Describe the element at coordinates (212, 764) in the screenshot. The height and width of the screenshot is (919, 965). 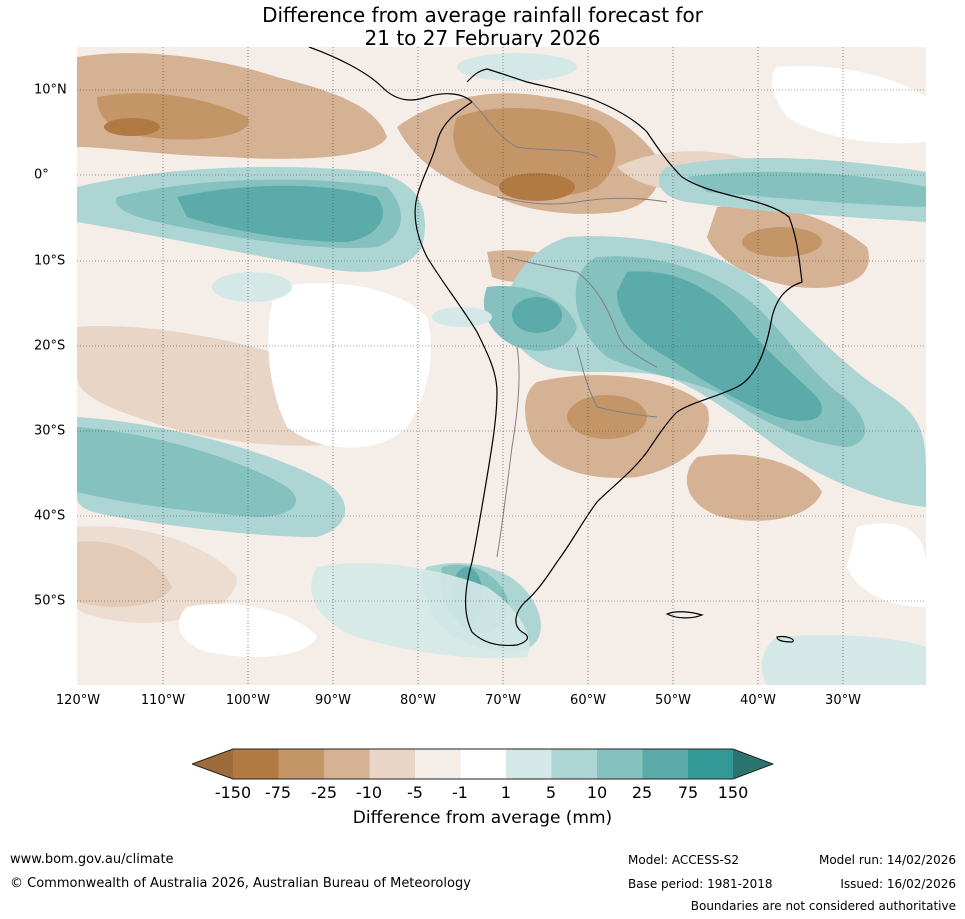
I see `colorbar-arrow-low` at that location.